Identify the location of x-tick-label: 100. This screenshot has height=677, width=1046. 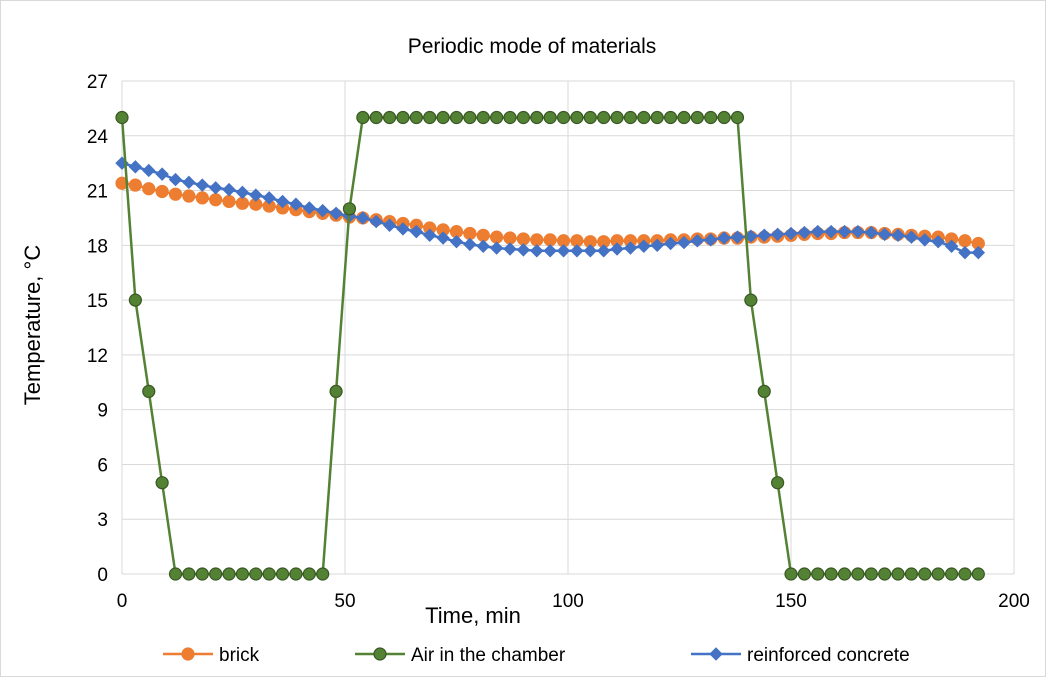
(568, 601).